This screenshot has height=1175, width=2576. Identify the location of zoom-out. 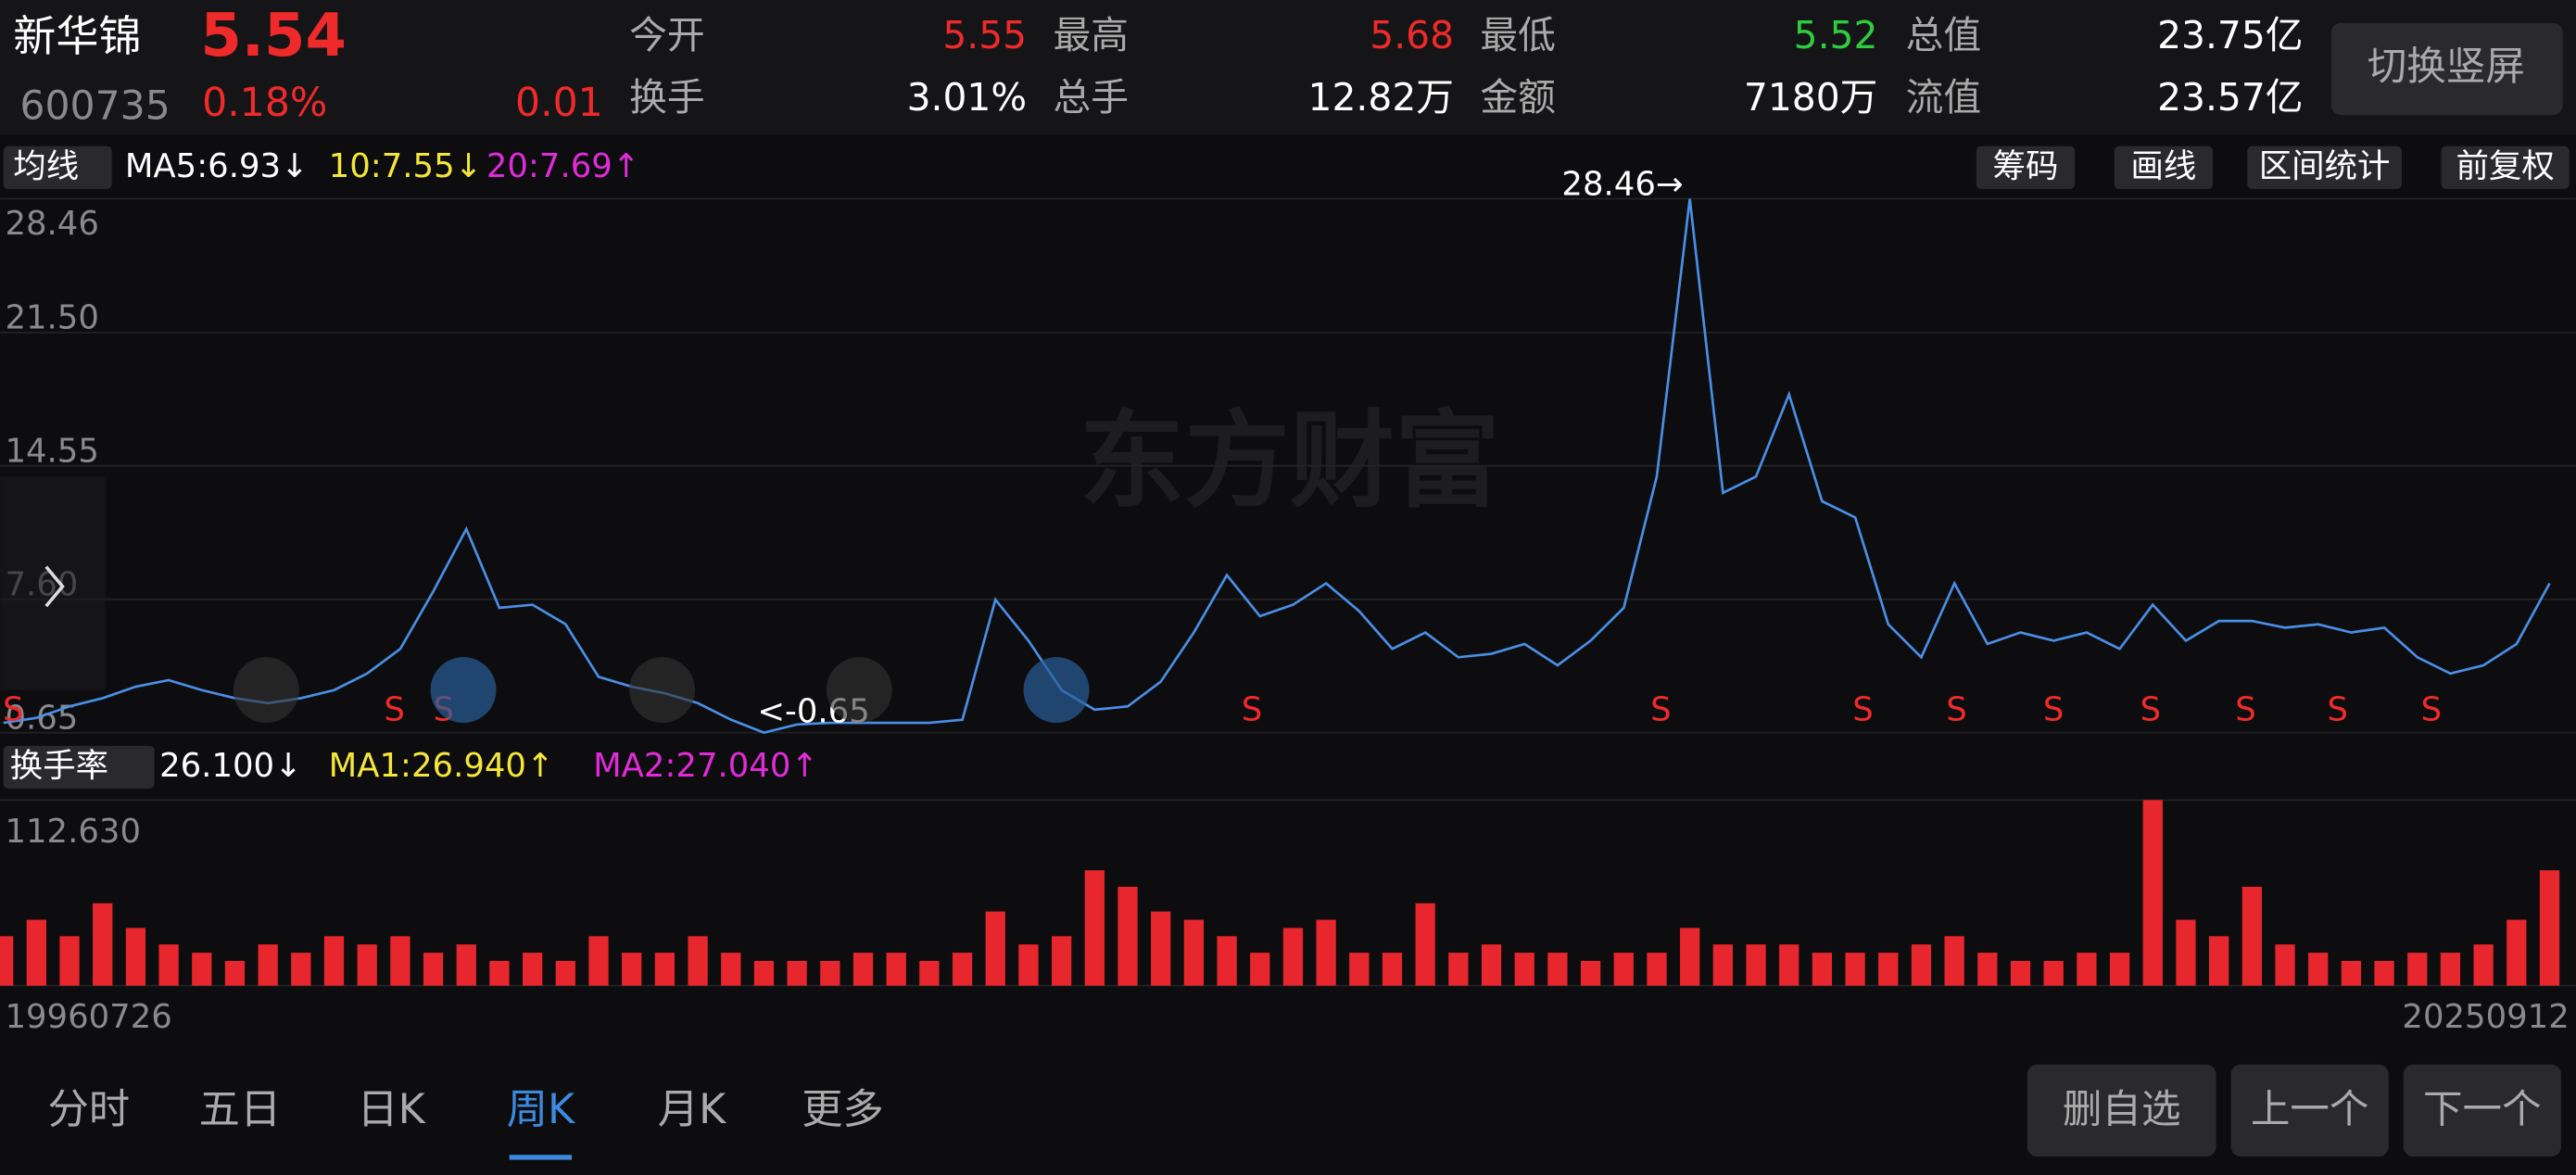
(266, 690).